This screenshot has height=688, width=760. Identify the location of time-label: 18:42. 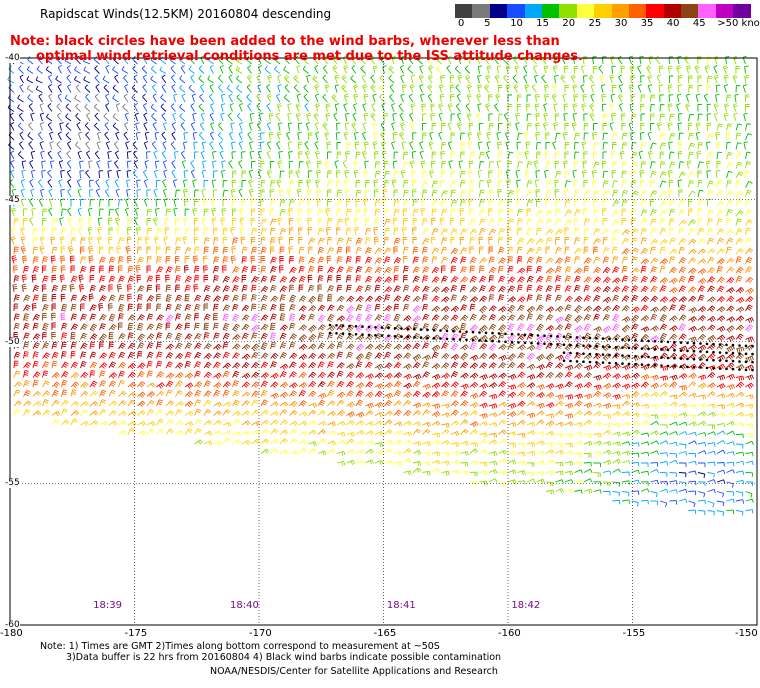
(526, 605).